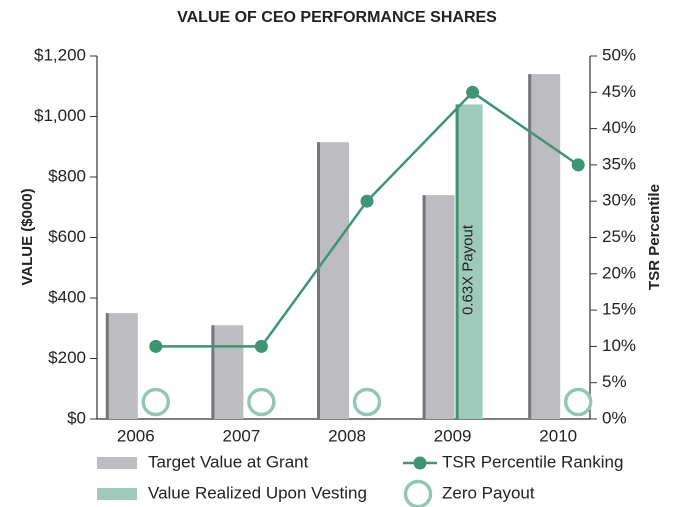 This screenshot has width=674, height=507. Describe the element at coordinates (347, 435) in the screenshot. I see `x-tick-label: 2008` at that location.